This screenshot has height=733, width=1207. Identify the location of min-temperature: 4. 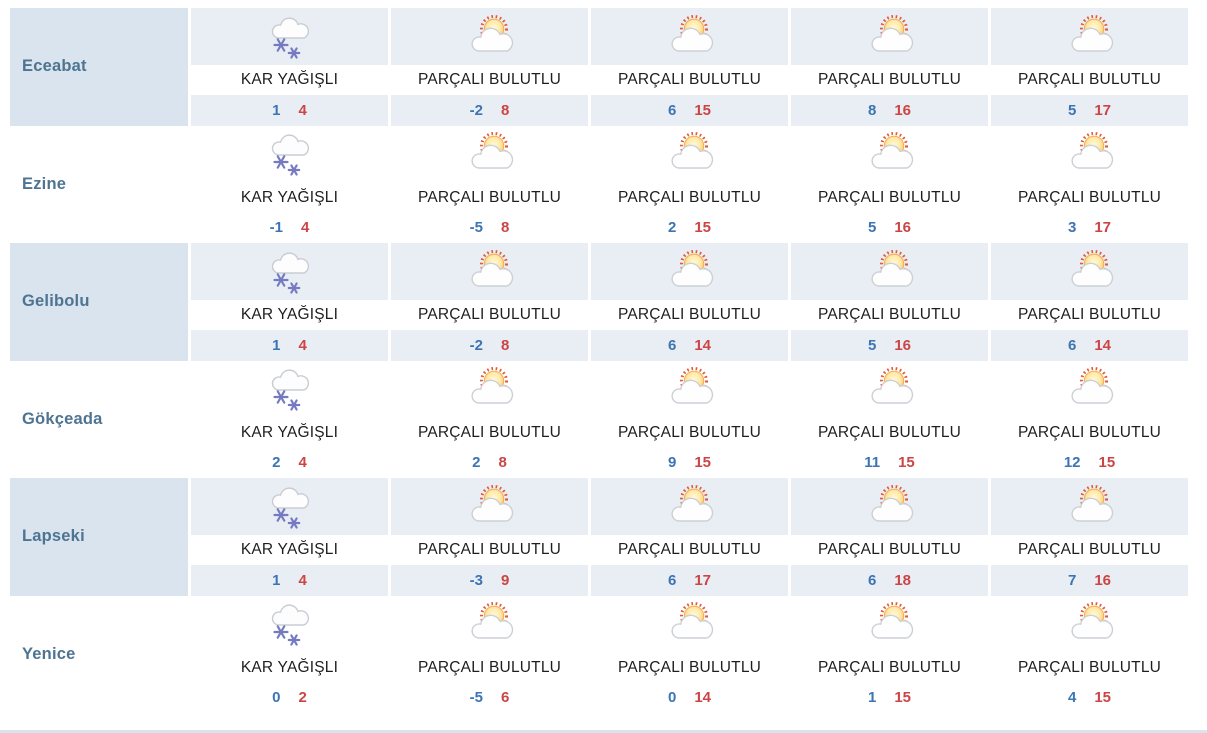
(1072, 698).